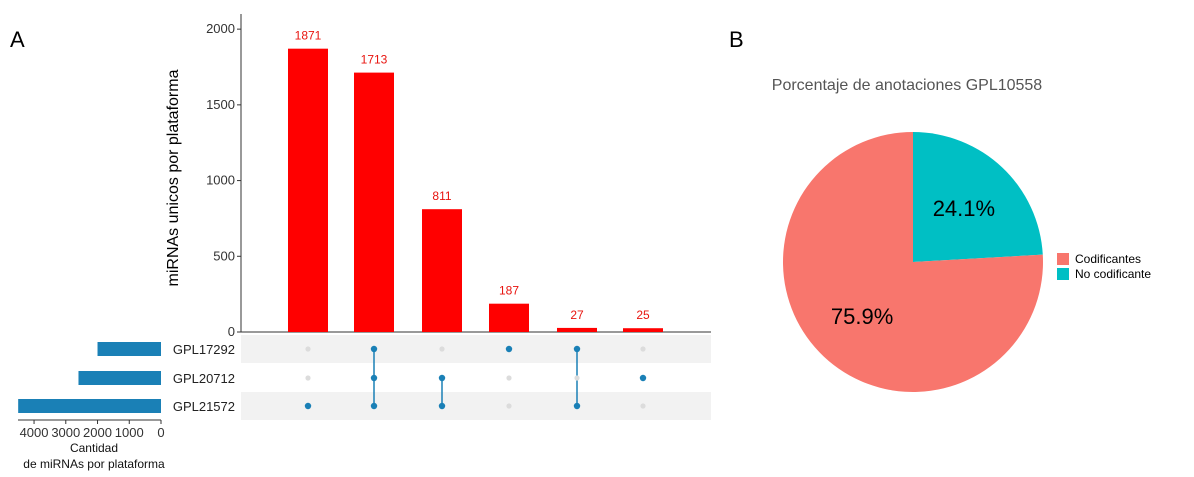  I want to click on set-size-tick-label: 3000, so click(65, 432).